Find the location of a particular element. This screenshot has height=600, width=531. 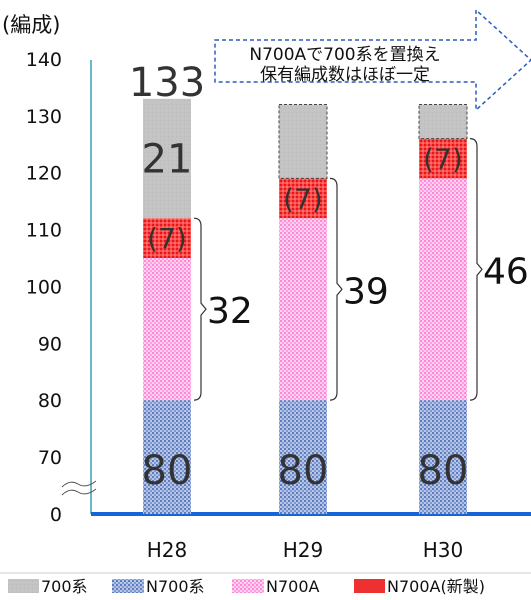

y-tick-label: 130 is located at coordinates (44, 117).